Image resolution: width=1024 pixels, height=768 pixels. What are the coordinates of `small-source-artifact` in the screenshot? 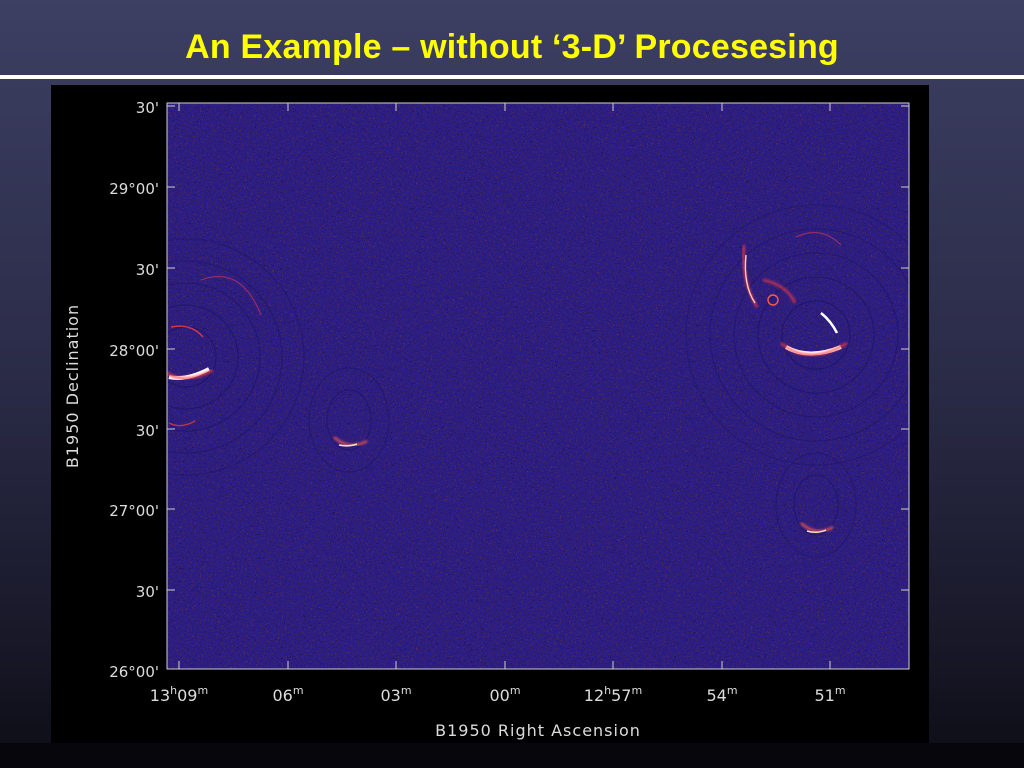 It's located at (349, 420).